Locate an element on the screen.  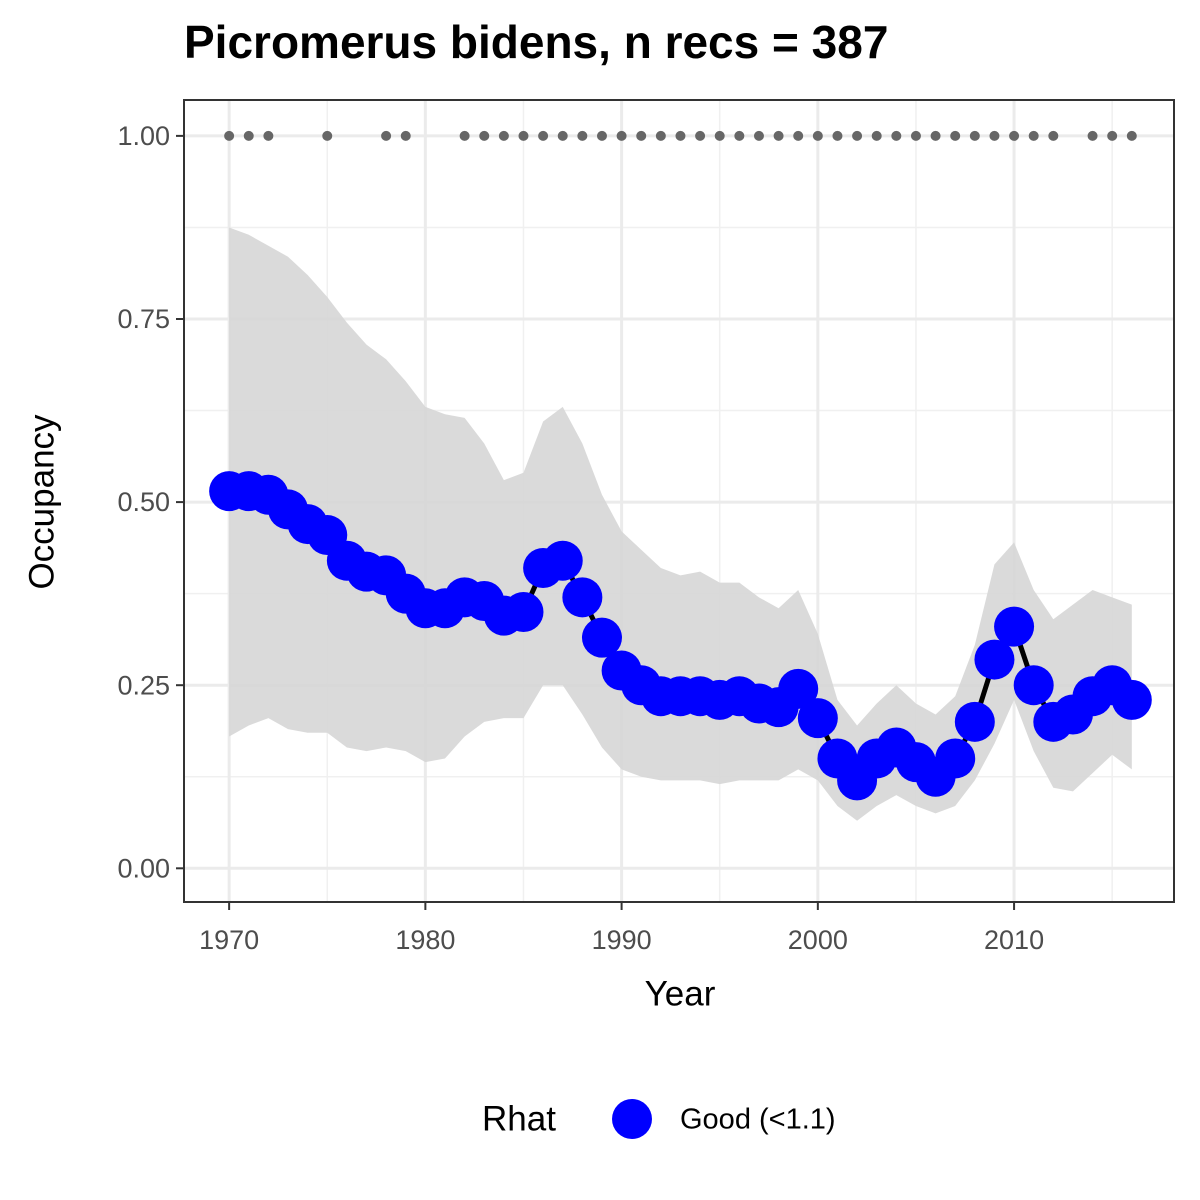
y-tick-label: 1.00 is located at coordinates (143, 136).